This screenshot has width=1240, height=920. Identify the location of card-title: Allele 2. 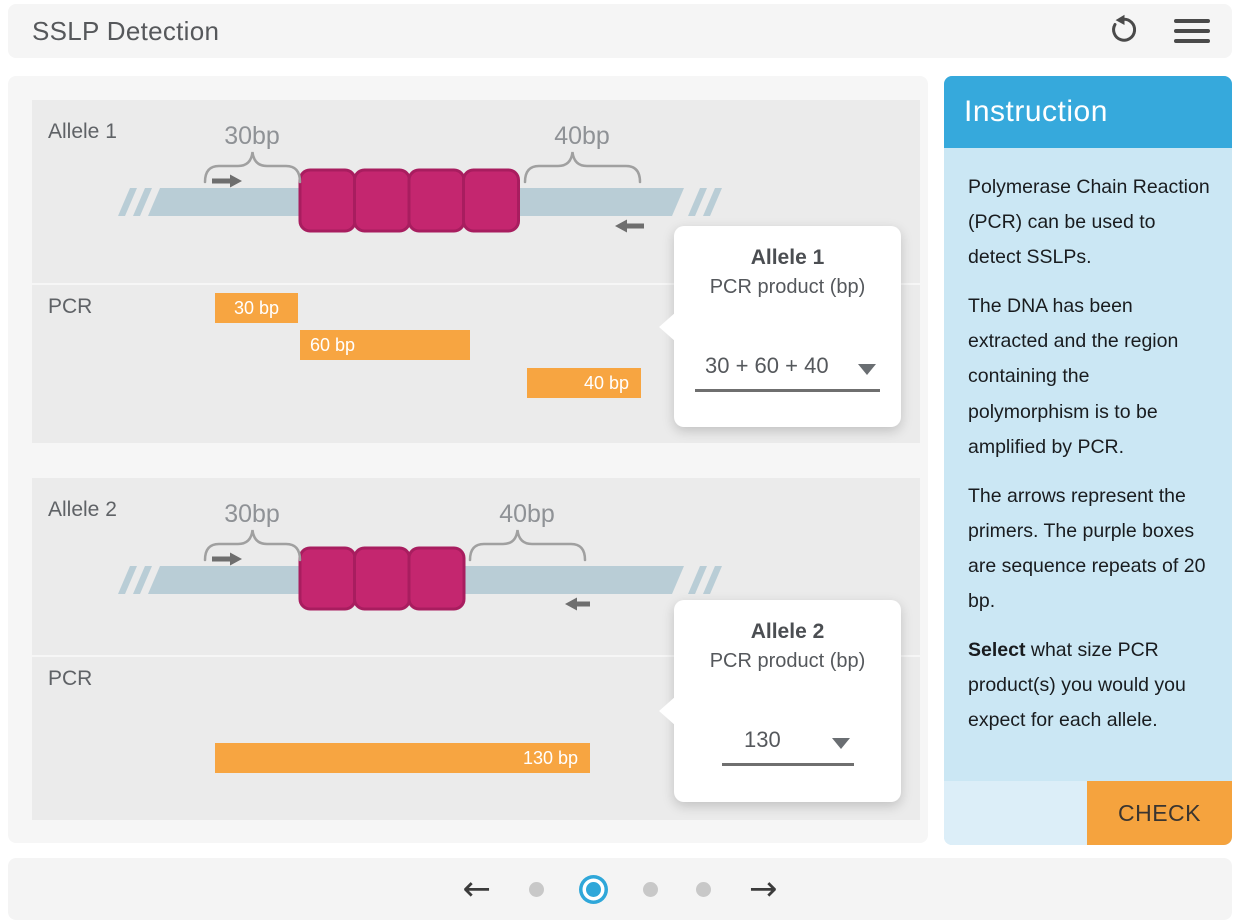
(787, 631).